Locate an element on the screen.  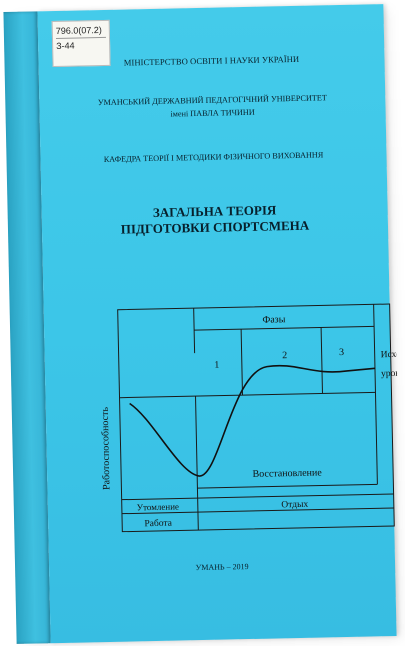
initial-level-label: Исходный is located at coordinates (391, 354).